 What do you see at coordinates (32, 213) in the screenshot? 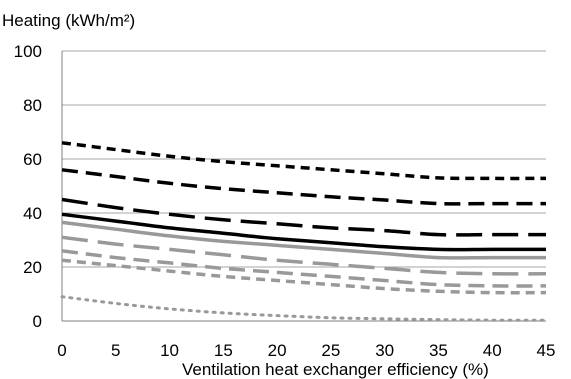
I see `y-tick-label: 40` at bounding box center [32, 213].